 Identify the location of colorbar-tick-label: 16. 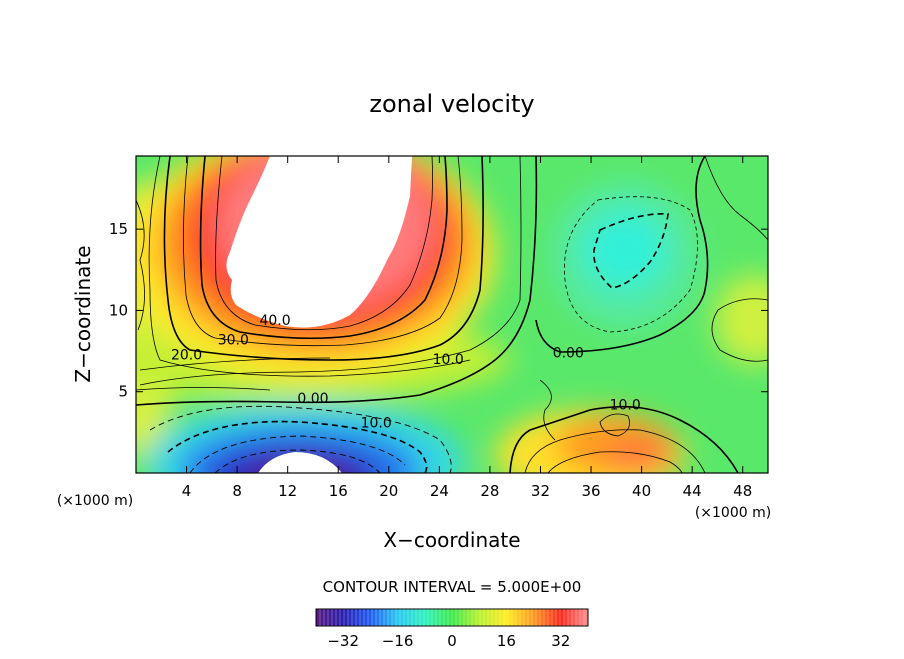
(506, 641).